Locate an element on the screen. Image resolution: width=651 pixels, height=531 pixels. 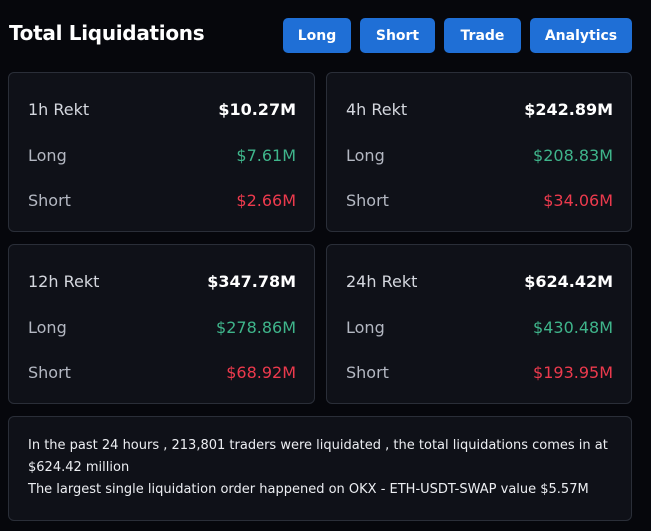
card-title: 4h Rekt is located at coordinates (377, 109).